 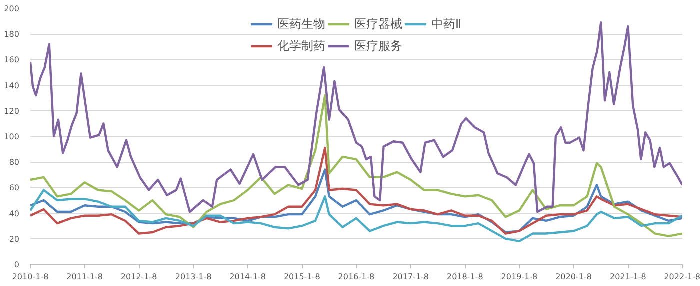 What do you see at coordinates (30, 277) in the screenshot?
I see `x-tick-label: 2010-1-8` at bounding box center [30, 277].